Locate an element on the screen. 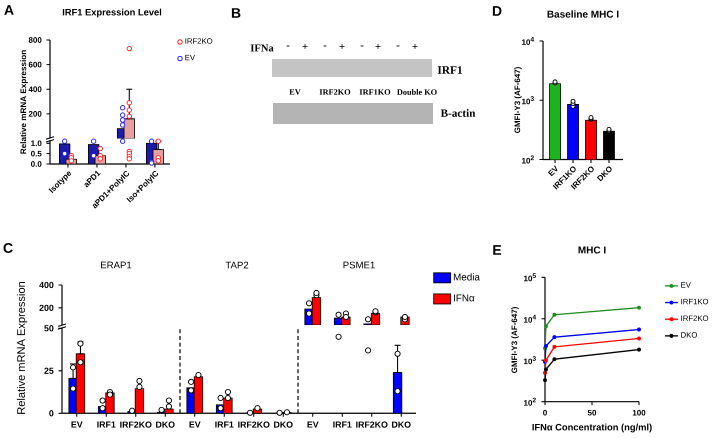 Image resolution: width=720 pixels, height=438 pixels. text: Double KO is located at coordinates (417, 92).